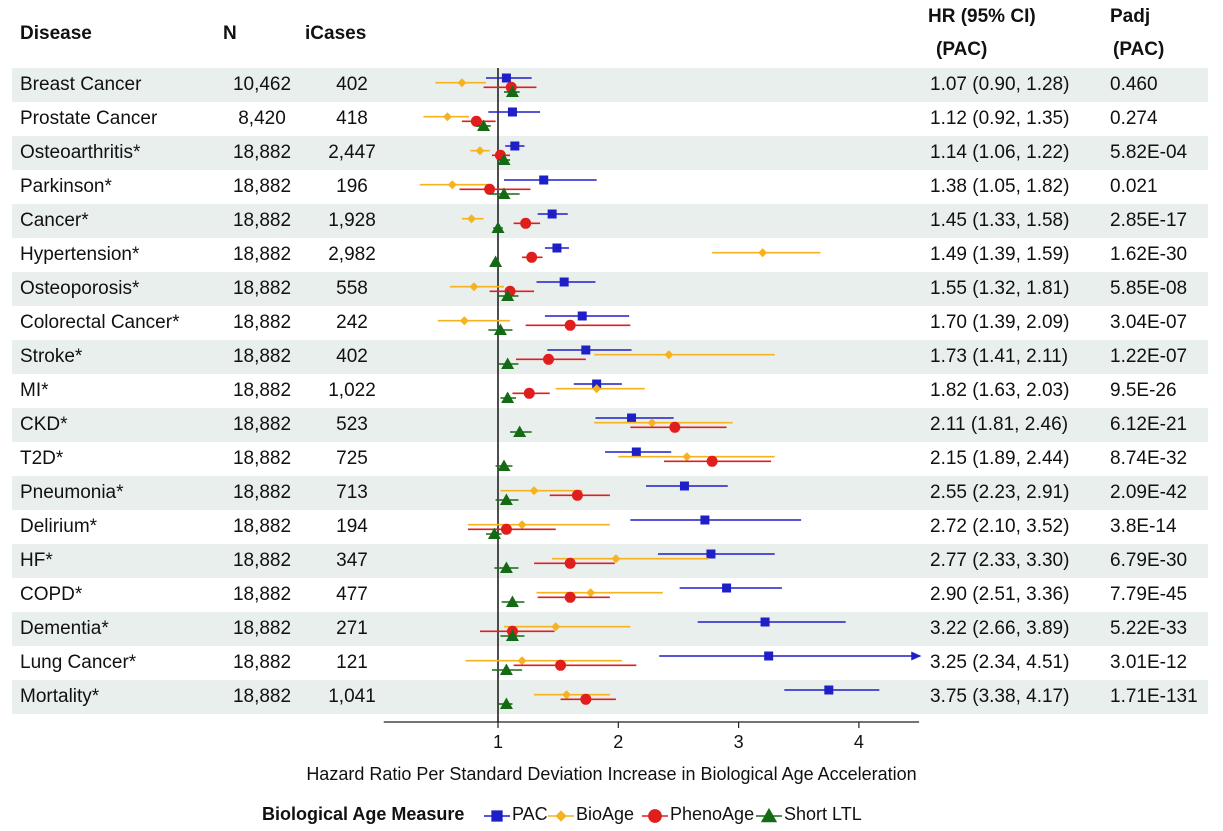 The image size is (1223, 831). Describe the element at coordinates (1149, 322) in the screenshot. I see `padj-value: 3.04E-07` at that location.